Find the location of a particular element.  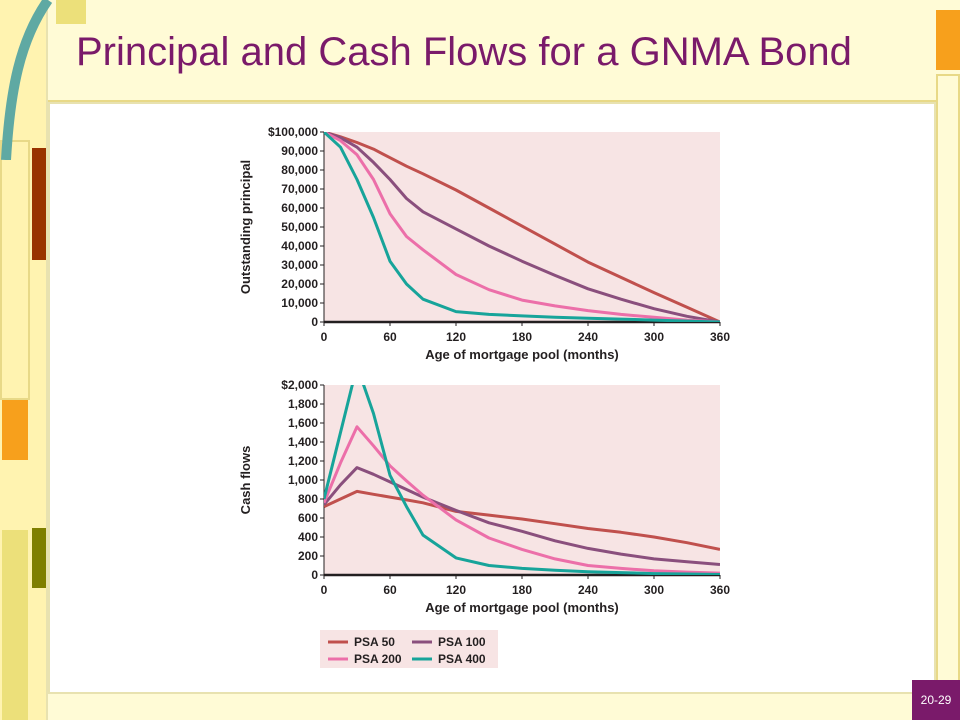

y-tick-label: 1,000 is located at coordinates (303, 480).